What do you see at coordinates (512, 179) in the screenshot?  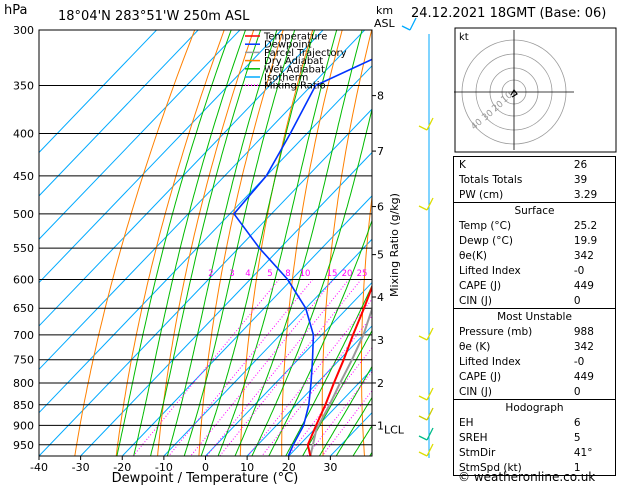 I see `index-label: Totals Totals` at bounding box center [512, 179].